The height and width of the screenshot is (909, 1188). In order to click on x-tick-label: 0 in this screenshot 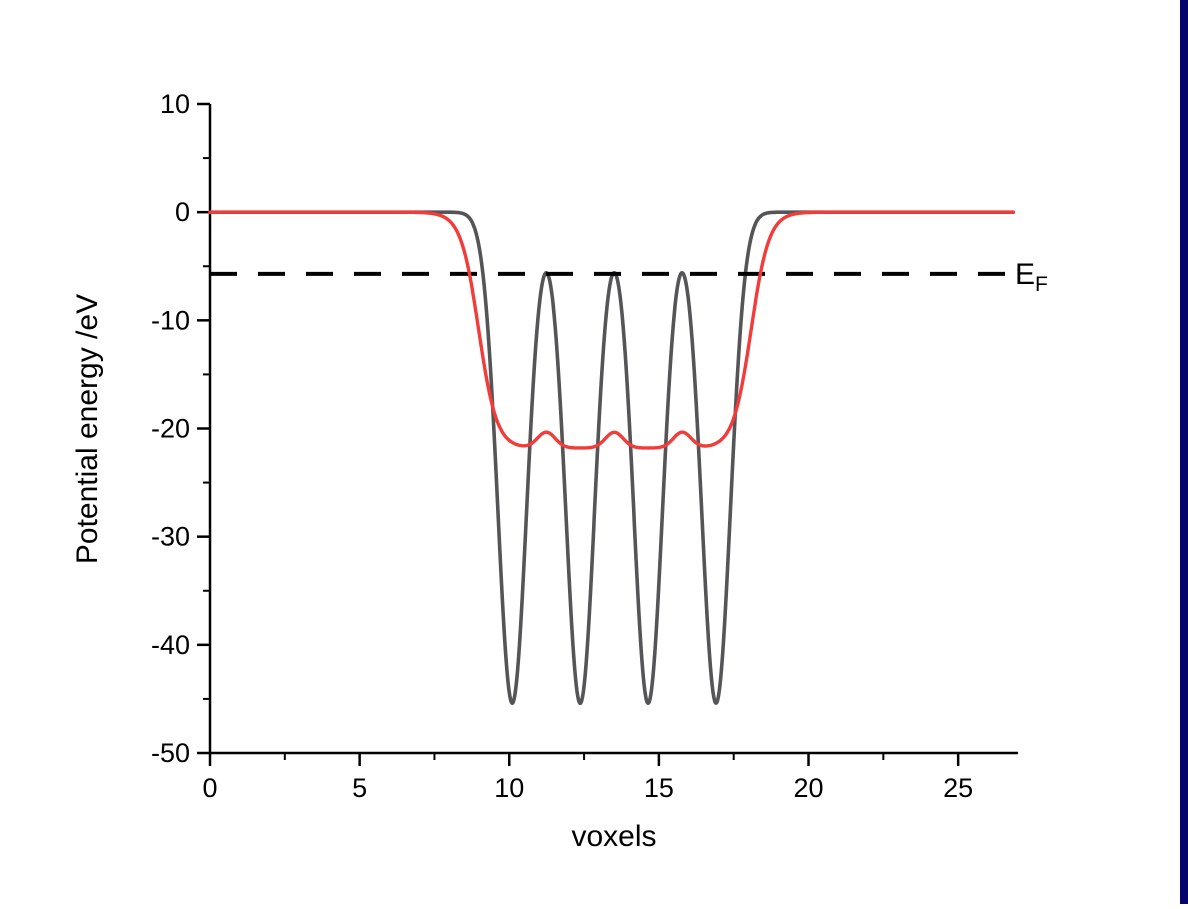, I will do `click(209, 788)`.